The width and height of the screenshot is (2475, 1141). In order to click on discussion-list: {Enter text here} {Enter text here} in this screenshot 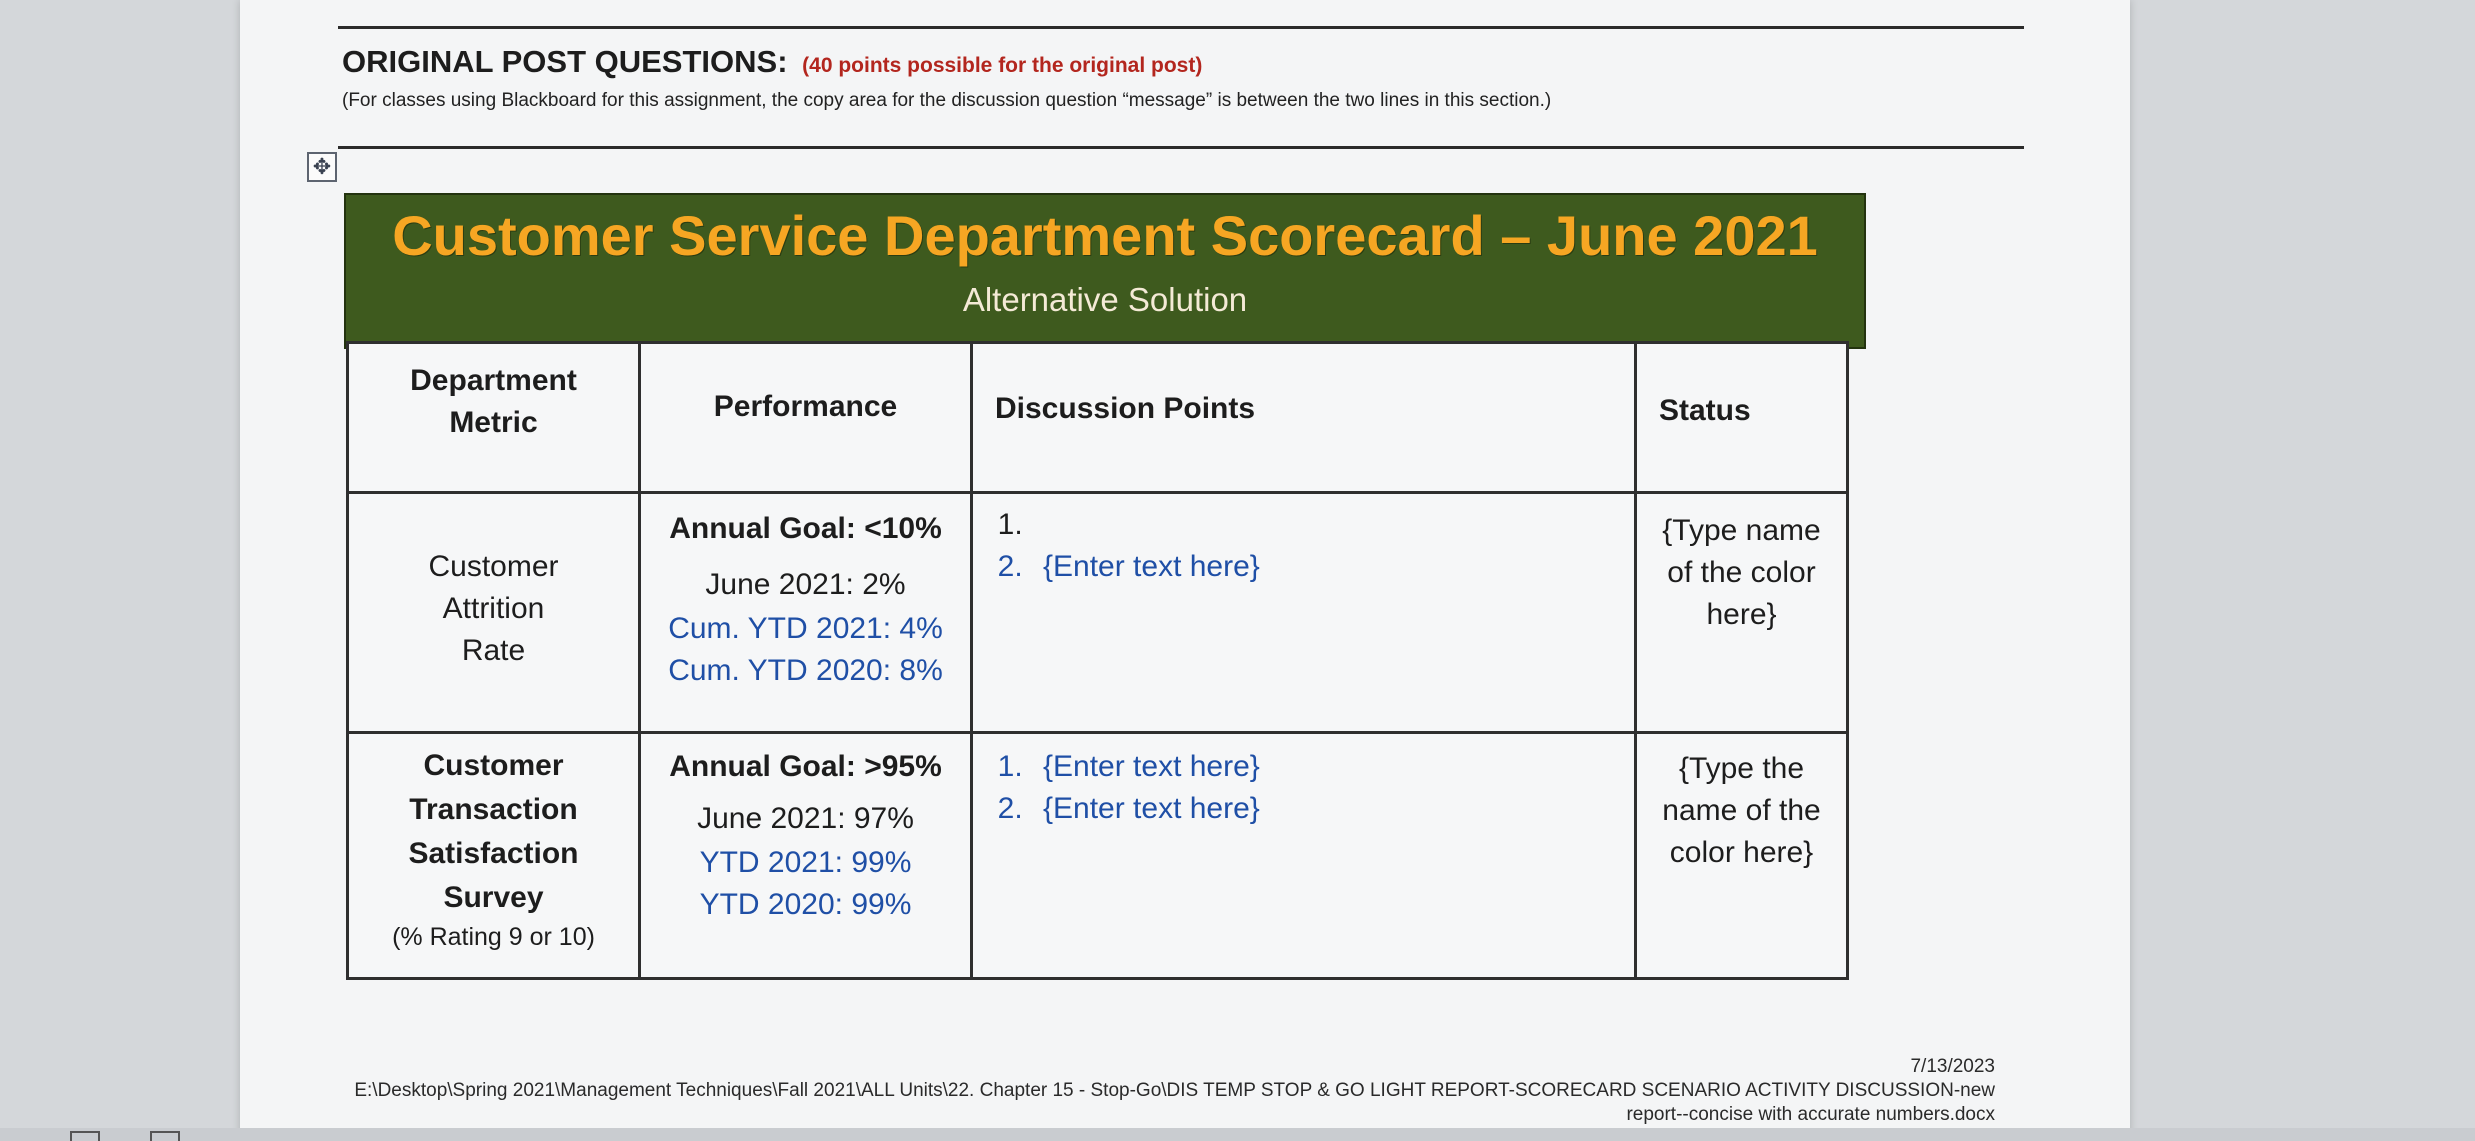, I will do `click(1303, 788)`.